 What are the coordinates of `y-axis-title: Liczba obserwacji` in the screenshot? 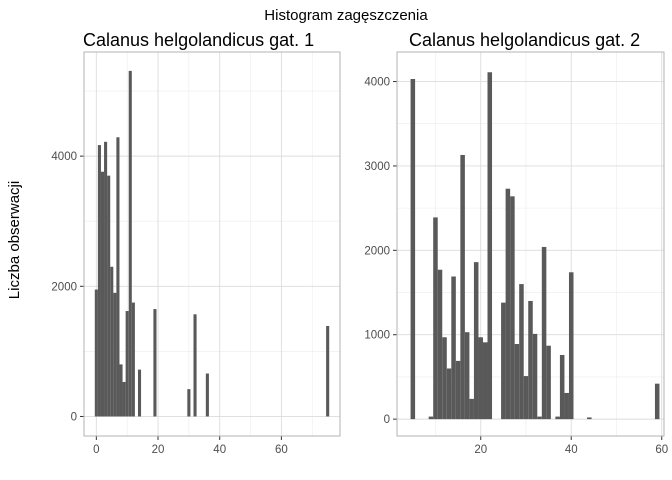 It's located at (14, 240).